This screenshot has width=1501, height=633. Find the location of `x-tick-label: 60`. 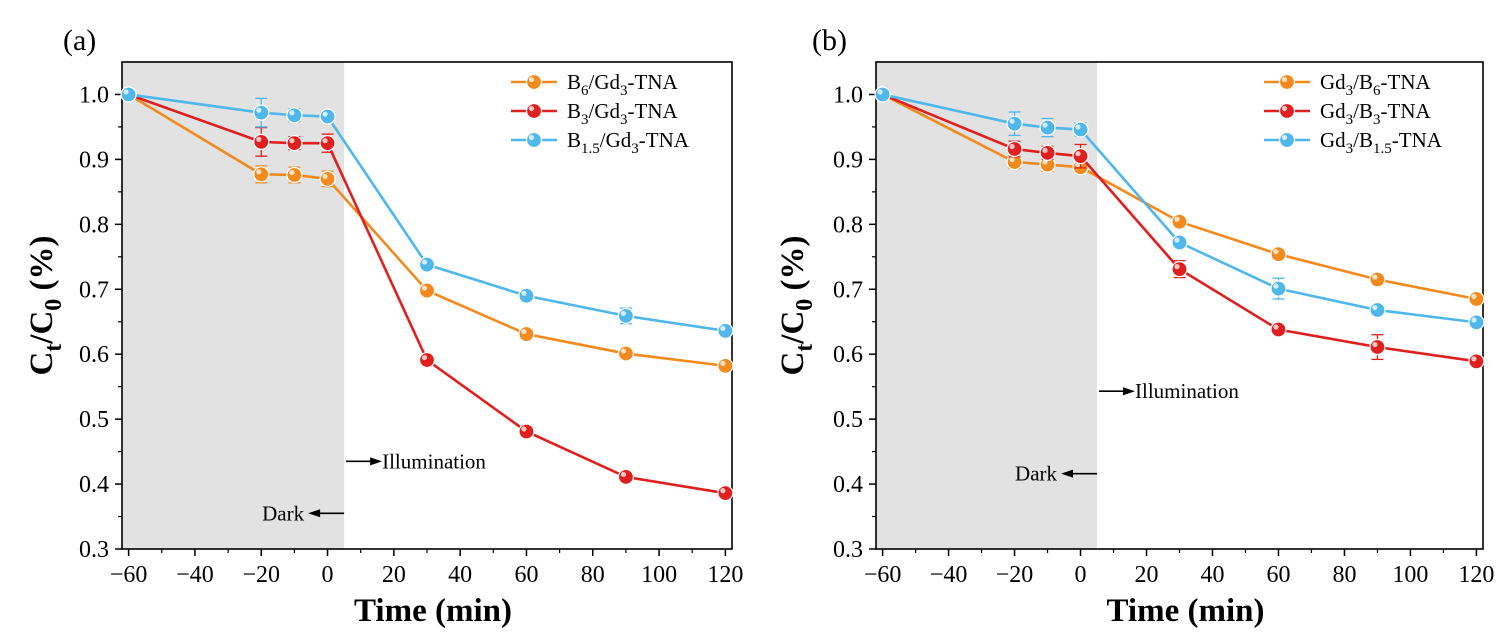

x-tick-label: 60 is located at coordinates (526, 575).